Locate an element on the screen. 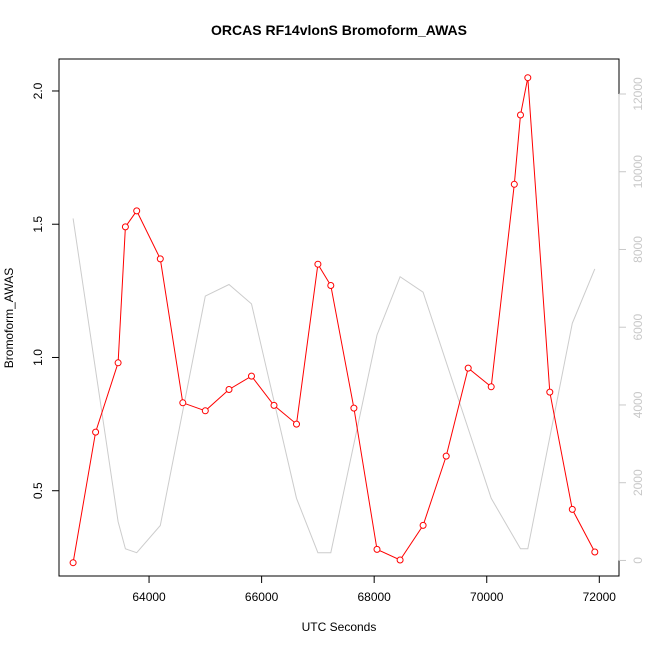 Image resolution: width=650 pixels, height=650 pixels. x-tick-label: 68000 is located at coordinates (374, 597).